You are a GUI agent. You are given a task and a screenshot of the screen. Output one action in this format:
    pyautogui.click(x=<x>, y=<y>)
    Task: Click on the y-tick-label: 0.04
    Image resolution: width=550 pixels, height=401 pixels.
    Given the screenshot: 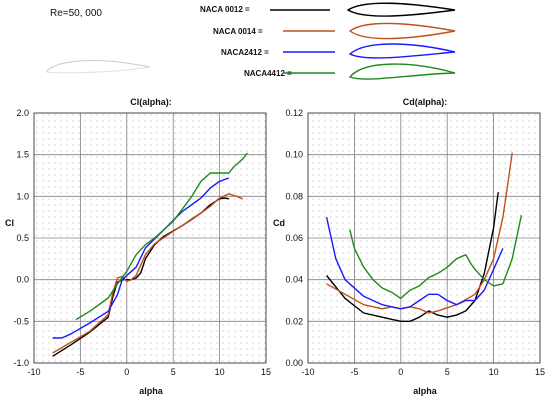 What is the action you would take?
    pyautogui.click(x=294, y=280)
    